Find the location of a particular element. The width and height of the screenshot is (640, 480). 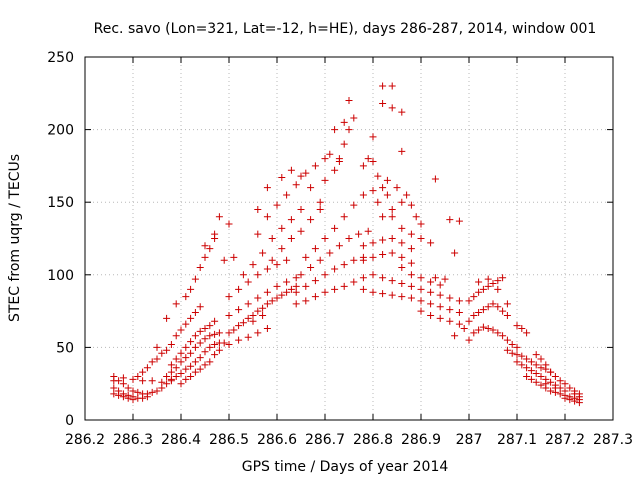

x-tick-label: 286.8 is located at coordinates (373, 440).